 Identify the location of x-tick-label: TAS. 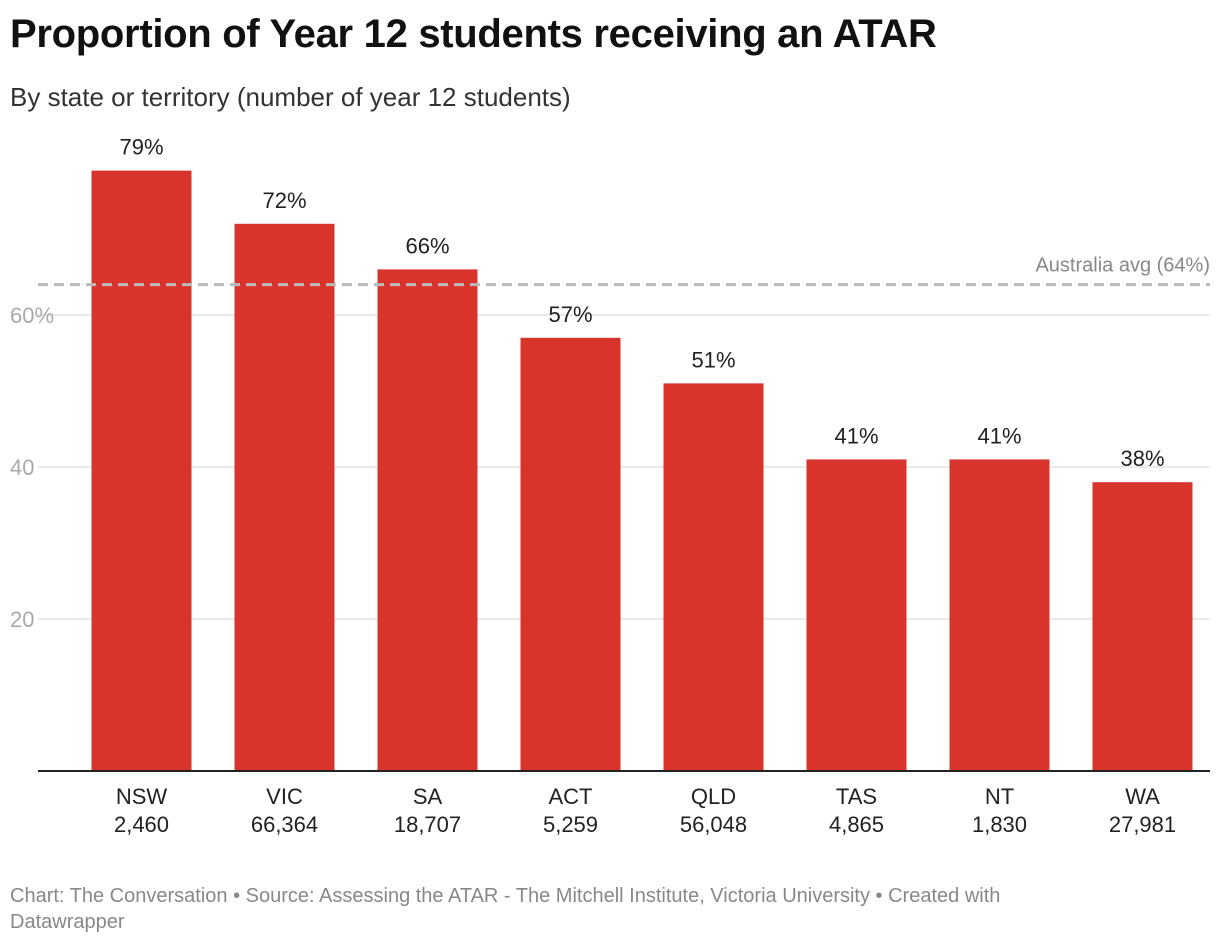
(856, 796).